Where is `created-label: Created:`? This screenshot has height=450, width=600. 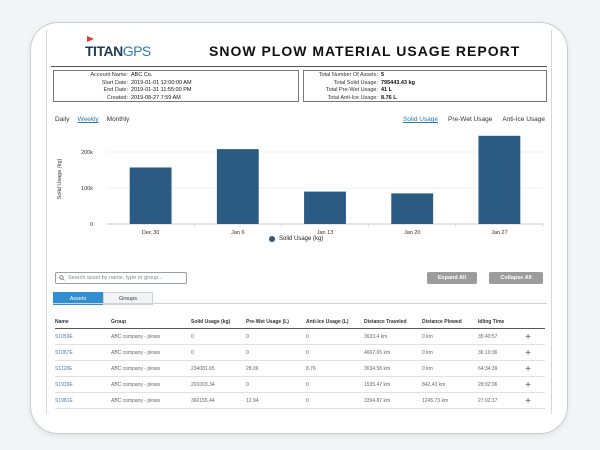 created-label: Created: is located at coordinates (117, 97).